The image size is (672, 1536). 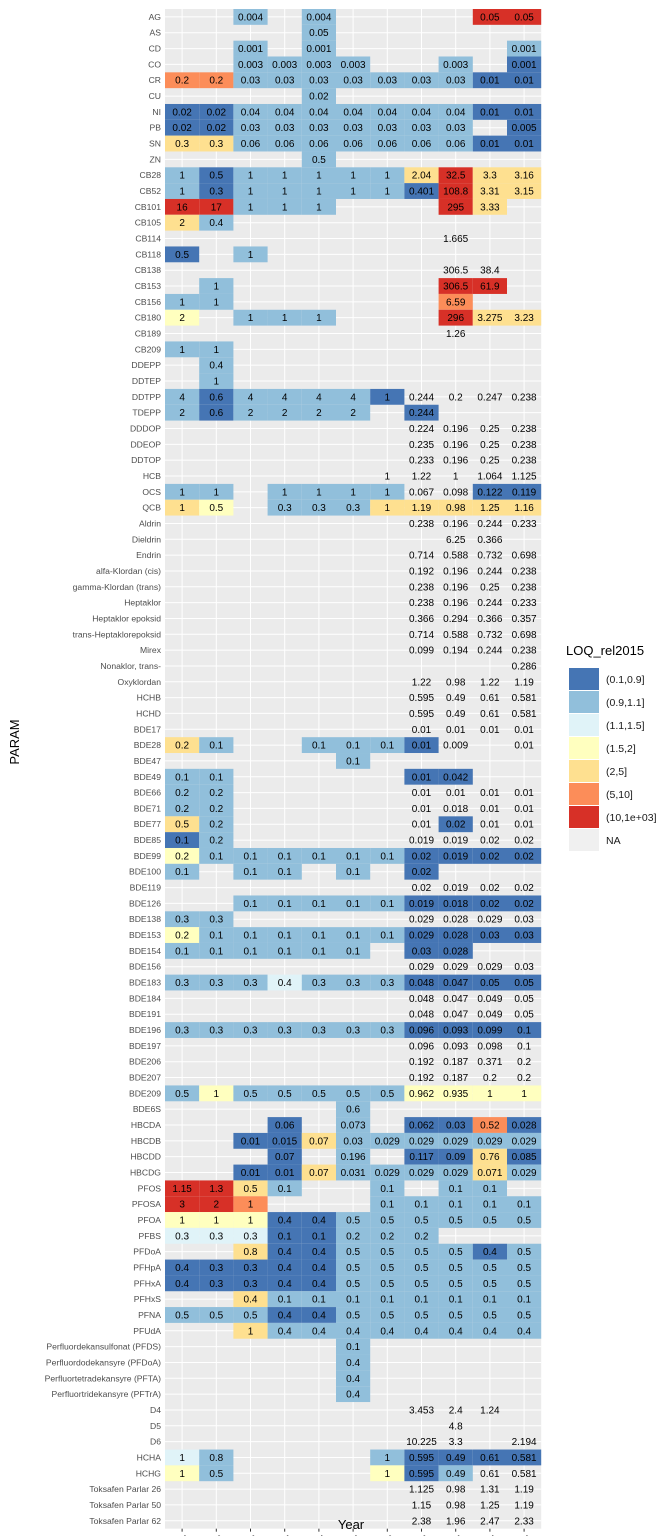 What do you see at coordinates (155, 1442) in the screenshot?
I see `y-tick-label: D6` at bounding box center [155, 1442].